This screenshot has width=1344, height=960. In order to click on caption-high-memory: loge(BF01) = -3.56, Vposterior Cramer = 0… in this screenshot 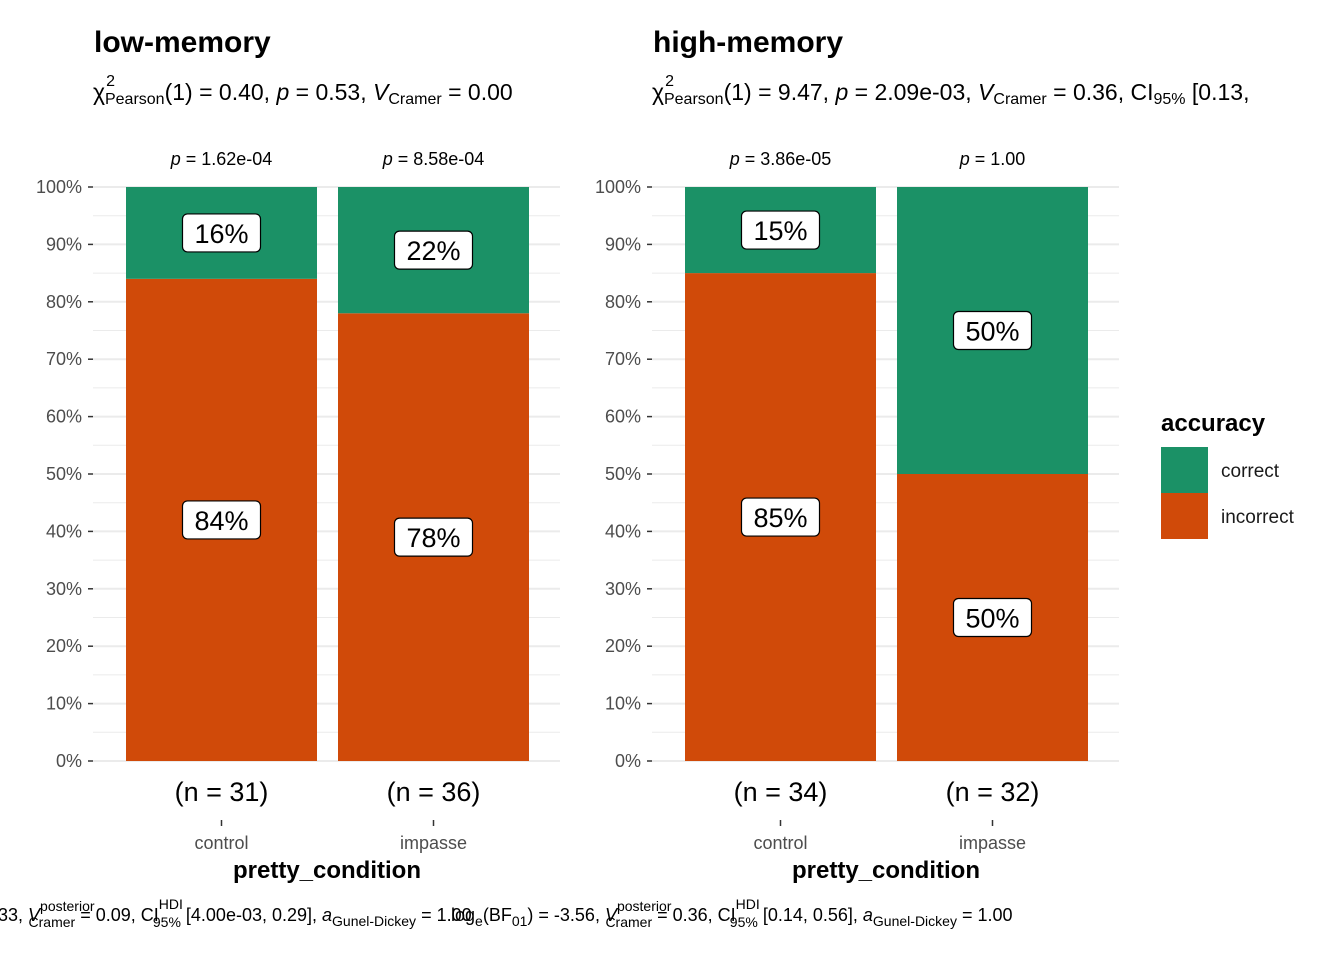, I will do `click(732, 913)`.